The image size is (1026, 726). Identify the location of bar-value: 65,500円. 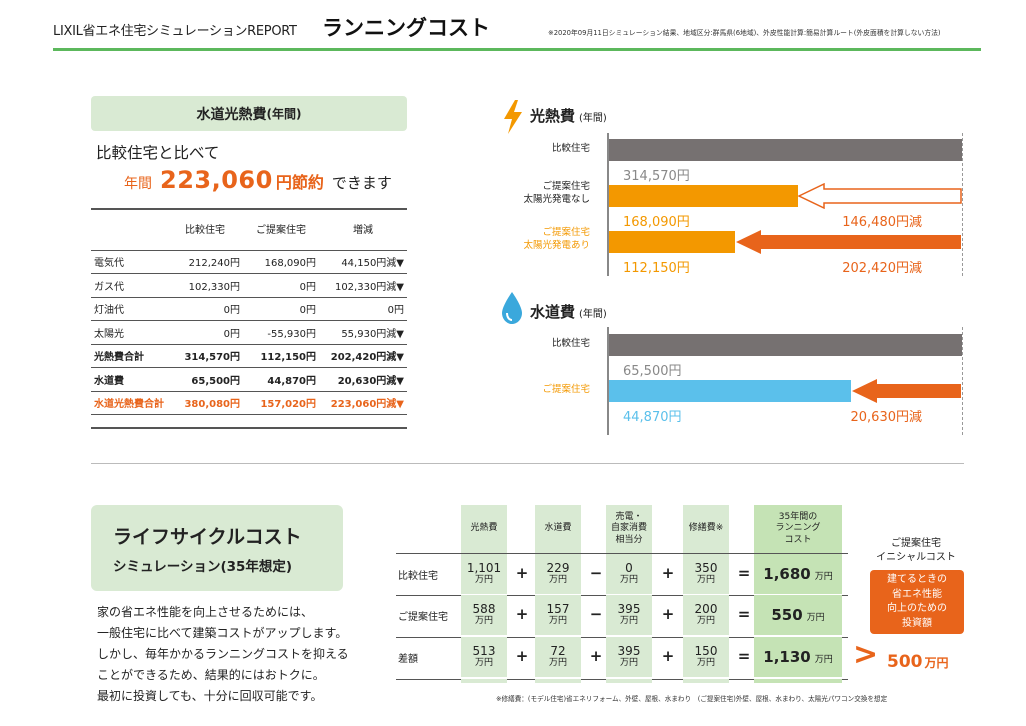
(652, 371).